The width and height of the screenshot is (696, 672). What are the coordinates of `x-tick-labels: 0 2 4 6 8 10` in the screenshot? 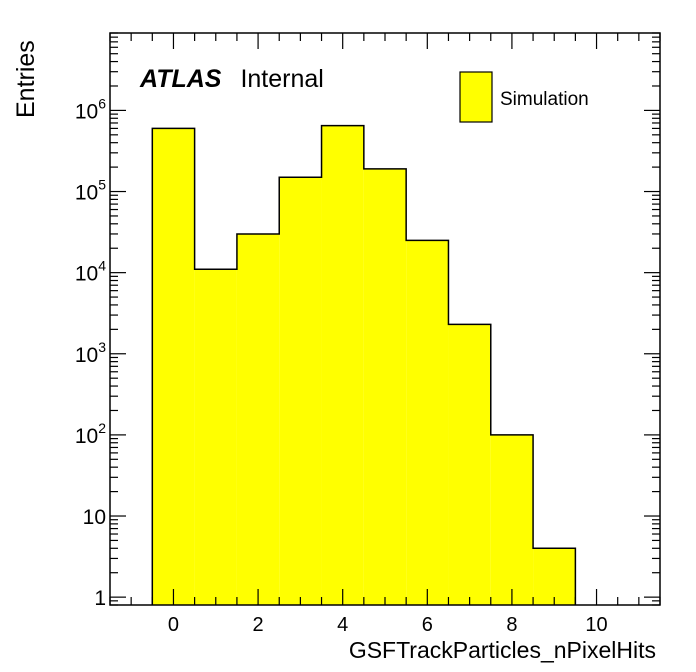 It's located at (388, 625).